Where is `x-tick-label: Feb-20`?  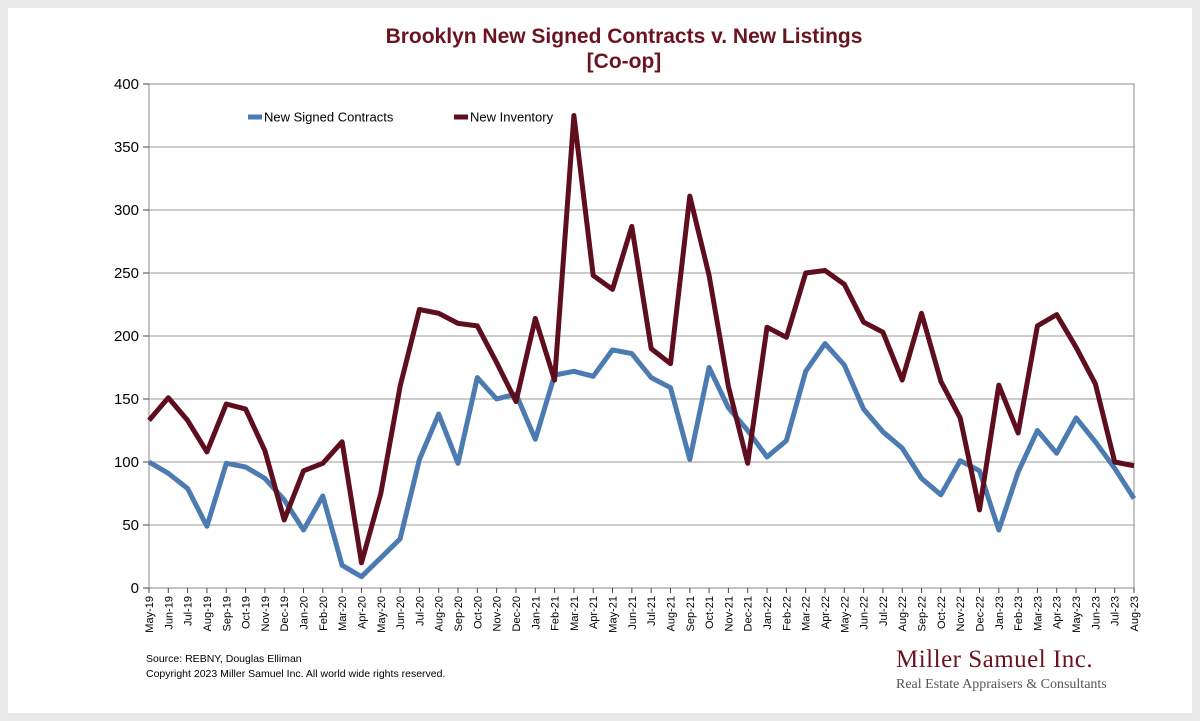
x-tick-label: Feb-20 is located at coordinates (324, 613).